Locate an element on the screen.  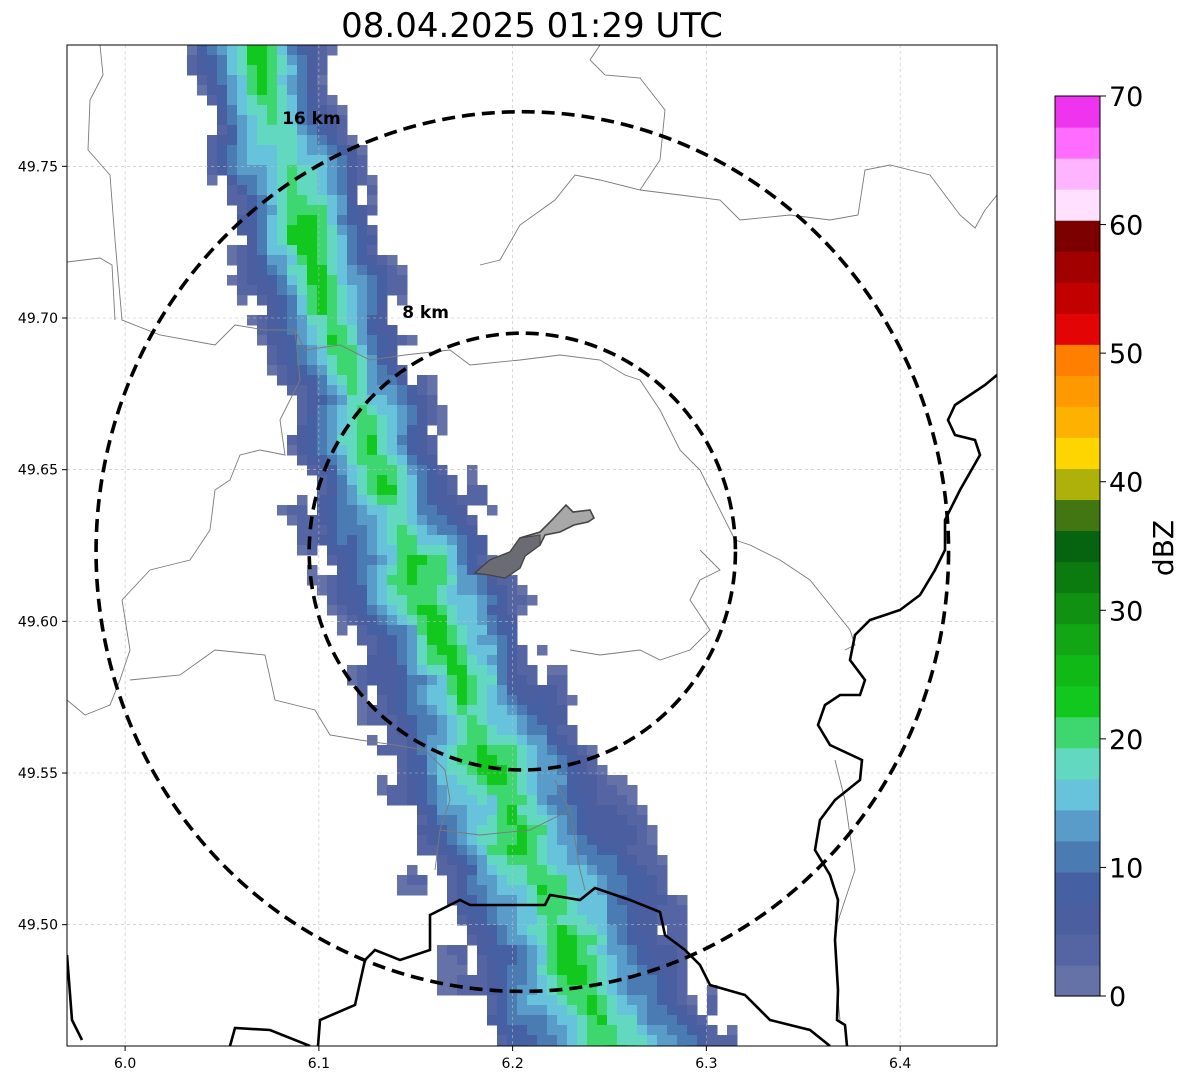
ring-label: 16 km is located at coordinates (311, 119).